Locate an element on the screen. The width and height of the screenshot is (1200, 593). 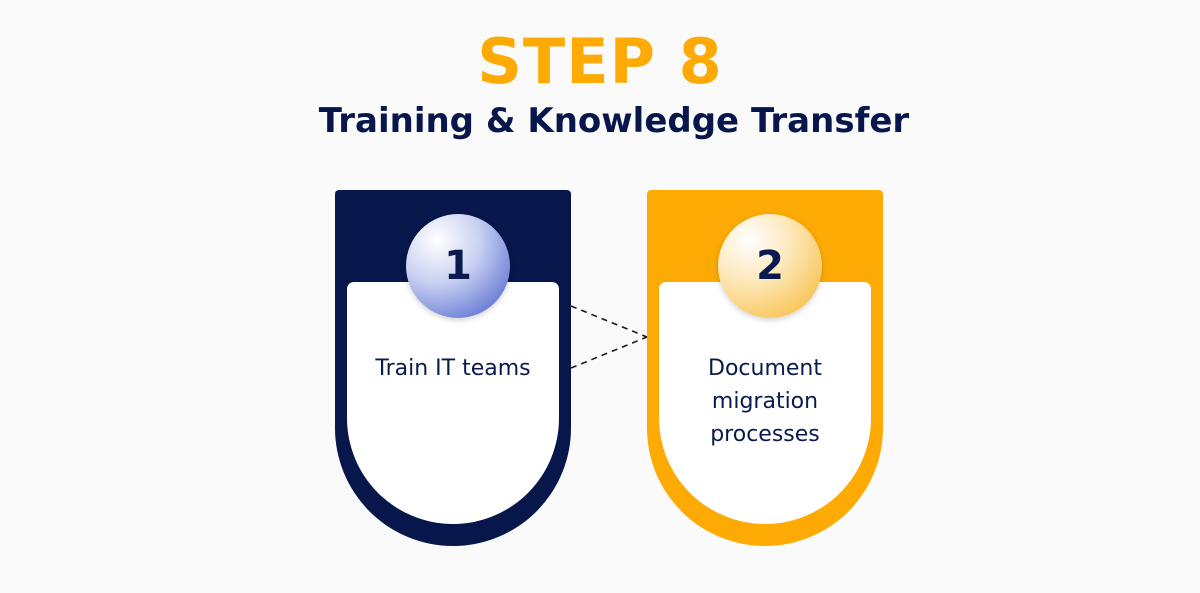
step-card-1-body: Train IT teams is located at coordinates (453, 403).